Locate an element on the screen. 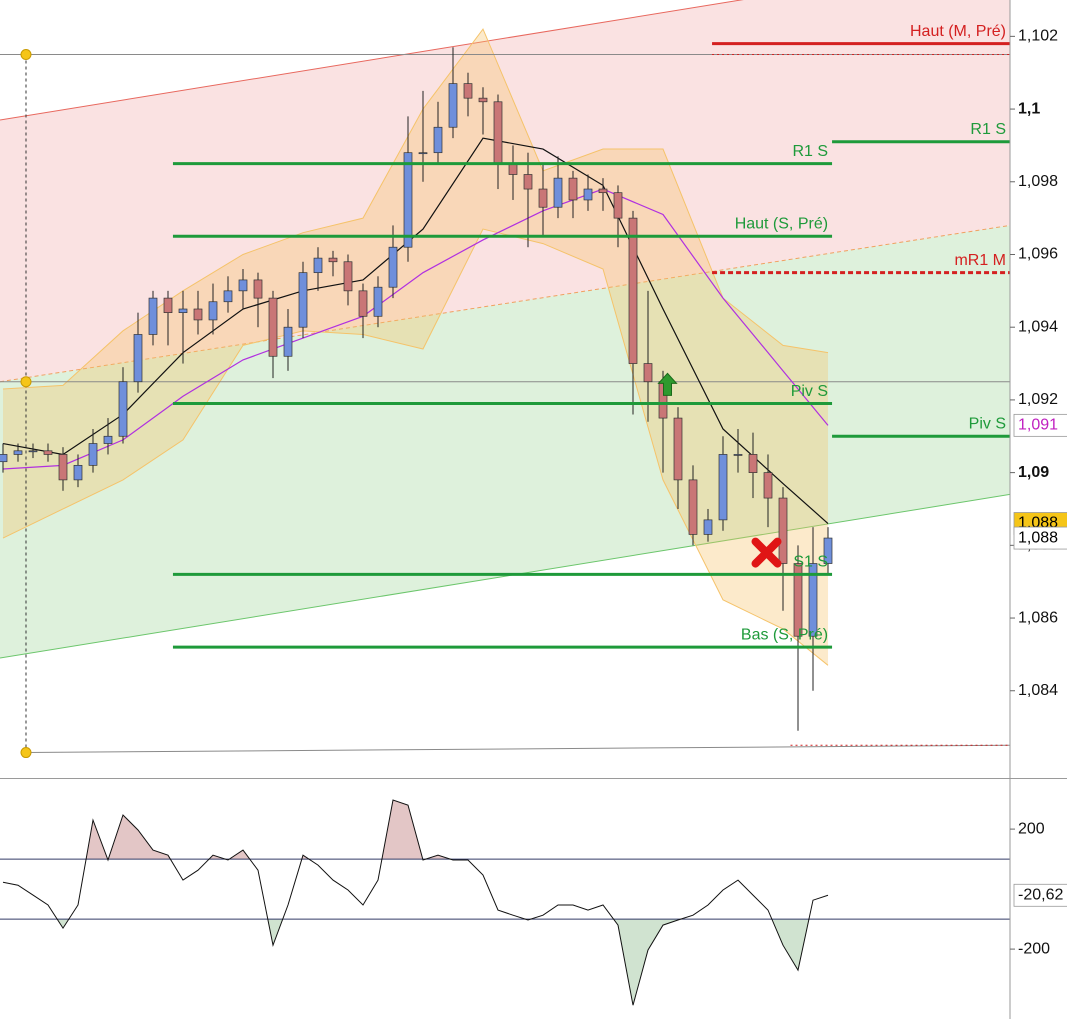  y-tick-label: 1,098 is located at coordinates (1038, 181).